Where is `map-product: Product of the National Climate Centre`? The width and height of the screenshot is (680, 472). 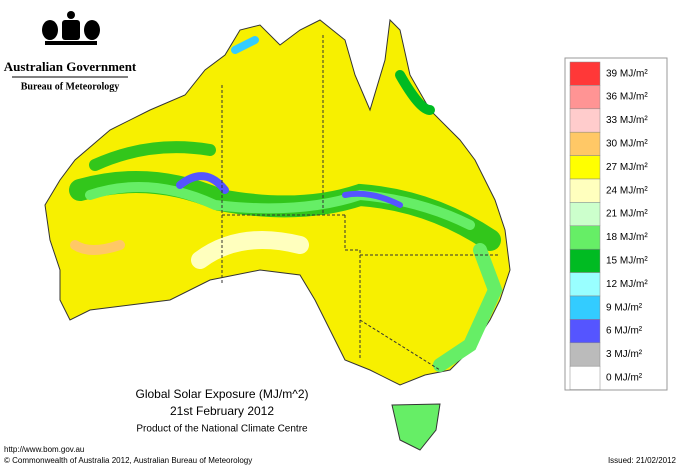 map-product: Product of the National Climate Centre is located at coordinates (222, 429).